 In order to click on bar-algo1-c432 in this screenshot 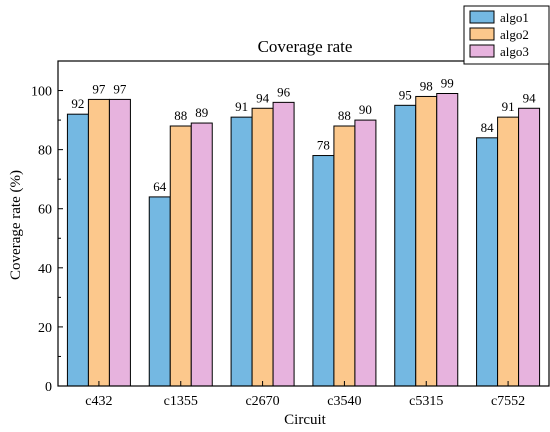, I will do `click(77, 250)`.